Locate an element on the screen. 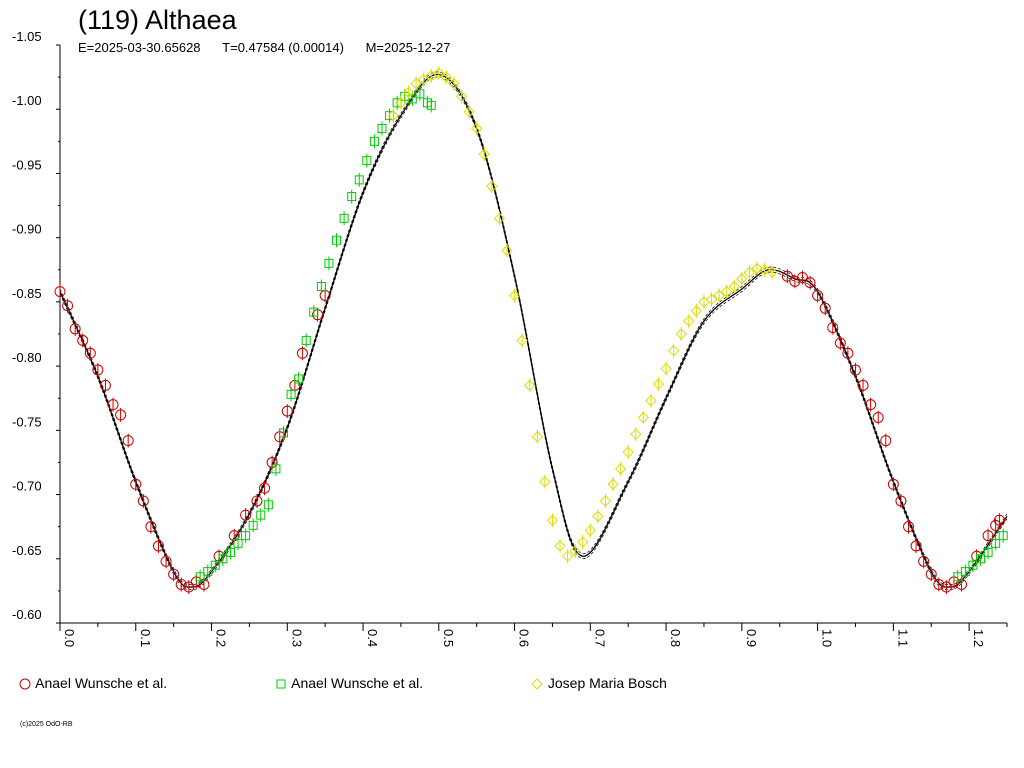  period-label: T=0.47584 (0.00014) is located at coordinates (283, 47).